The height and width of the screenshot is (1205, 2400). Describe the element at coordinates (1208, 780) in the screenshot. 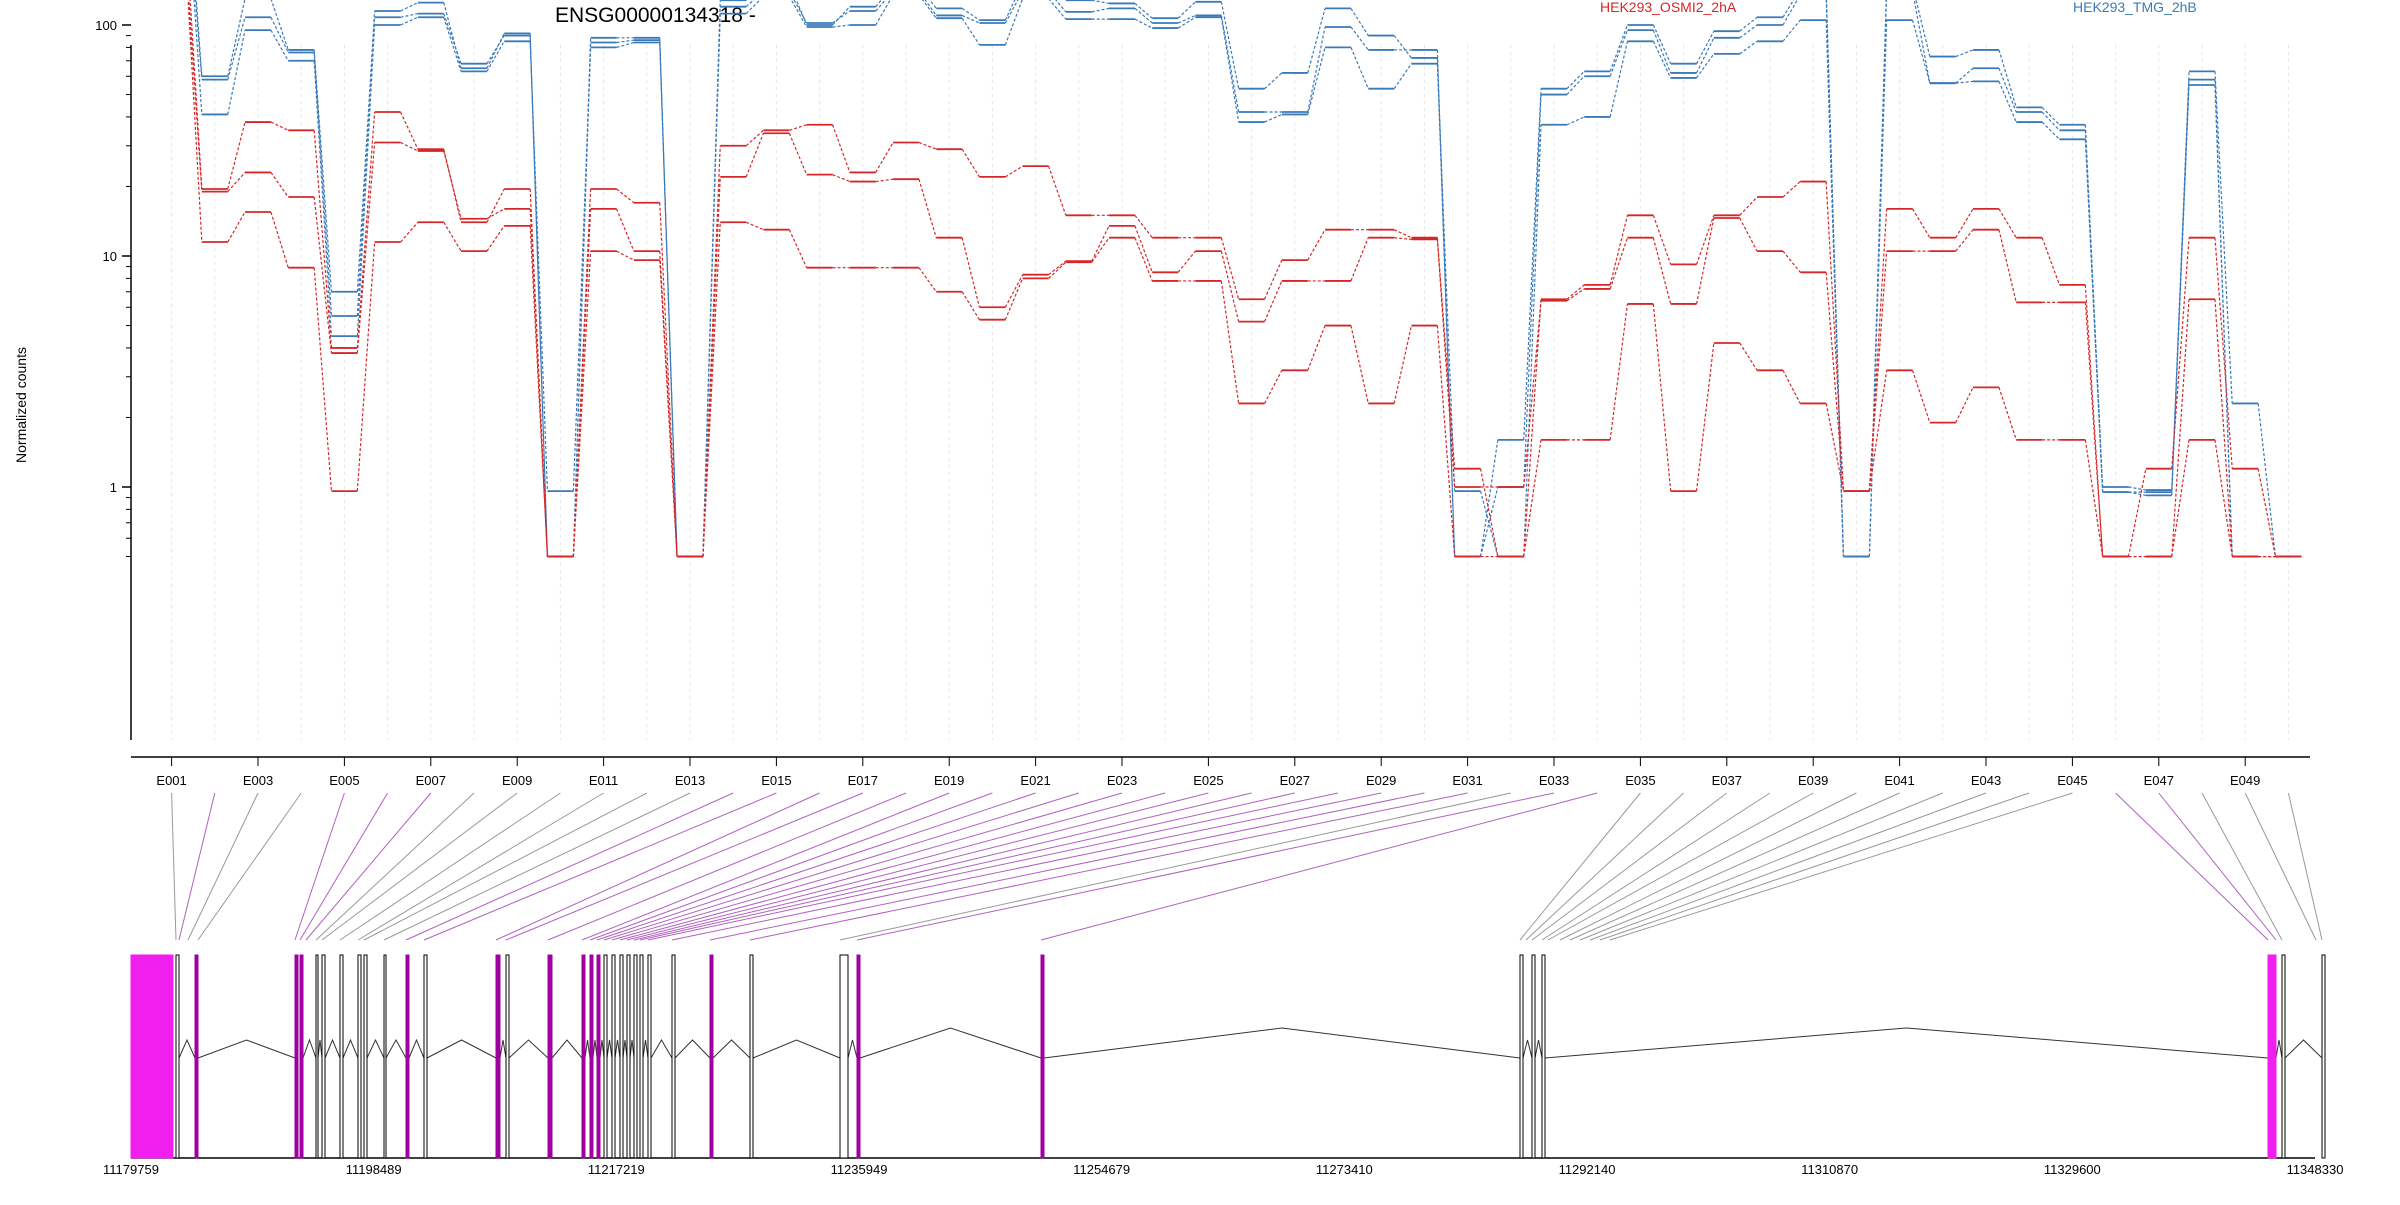

I see `exon-label: E025` at that location.